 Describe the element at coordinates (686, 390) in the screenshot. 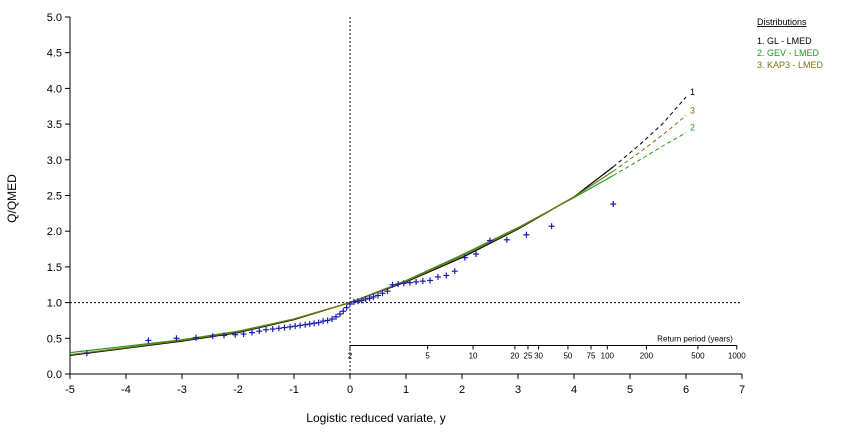

I see `x-tick-label: 6` at that location.